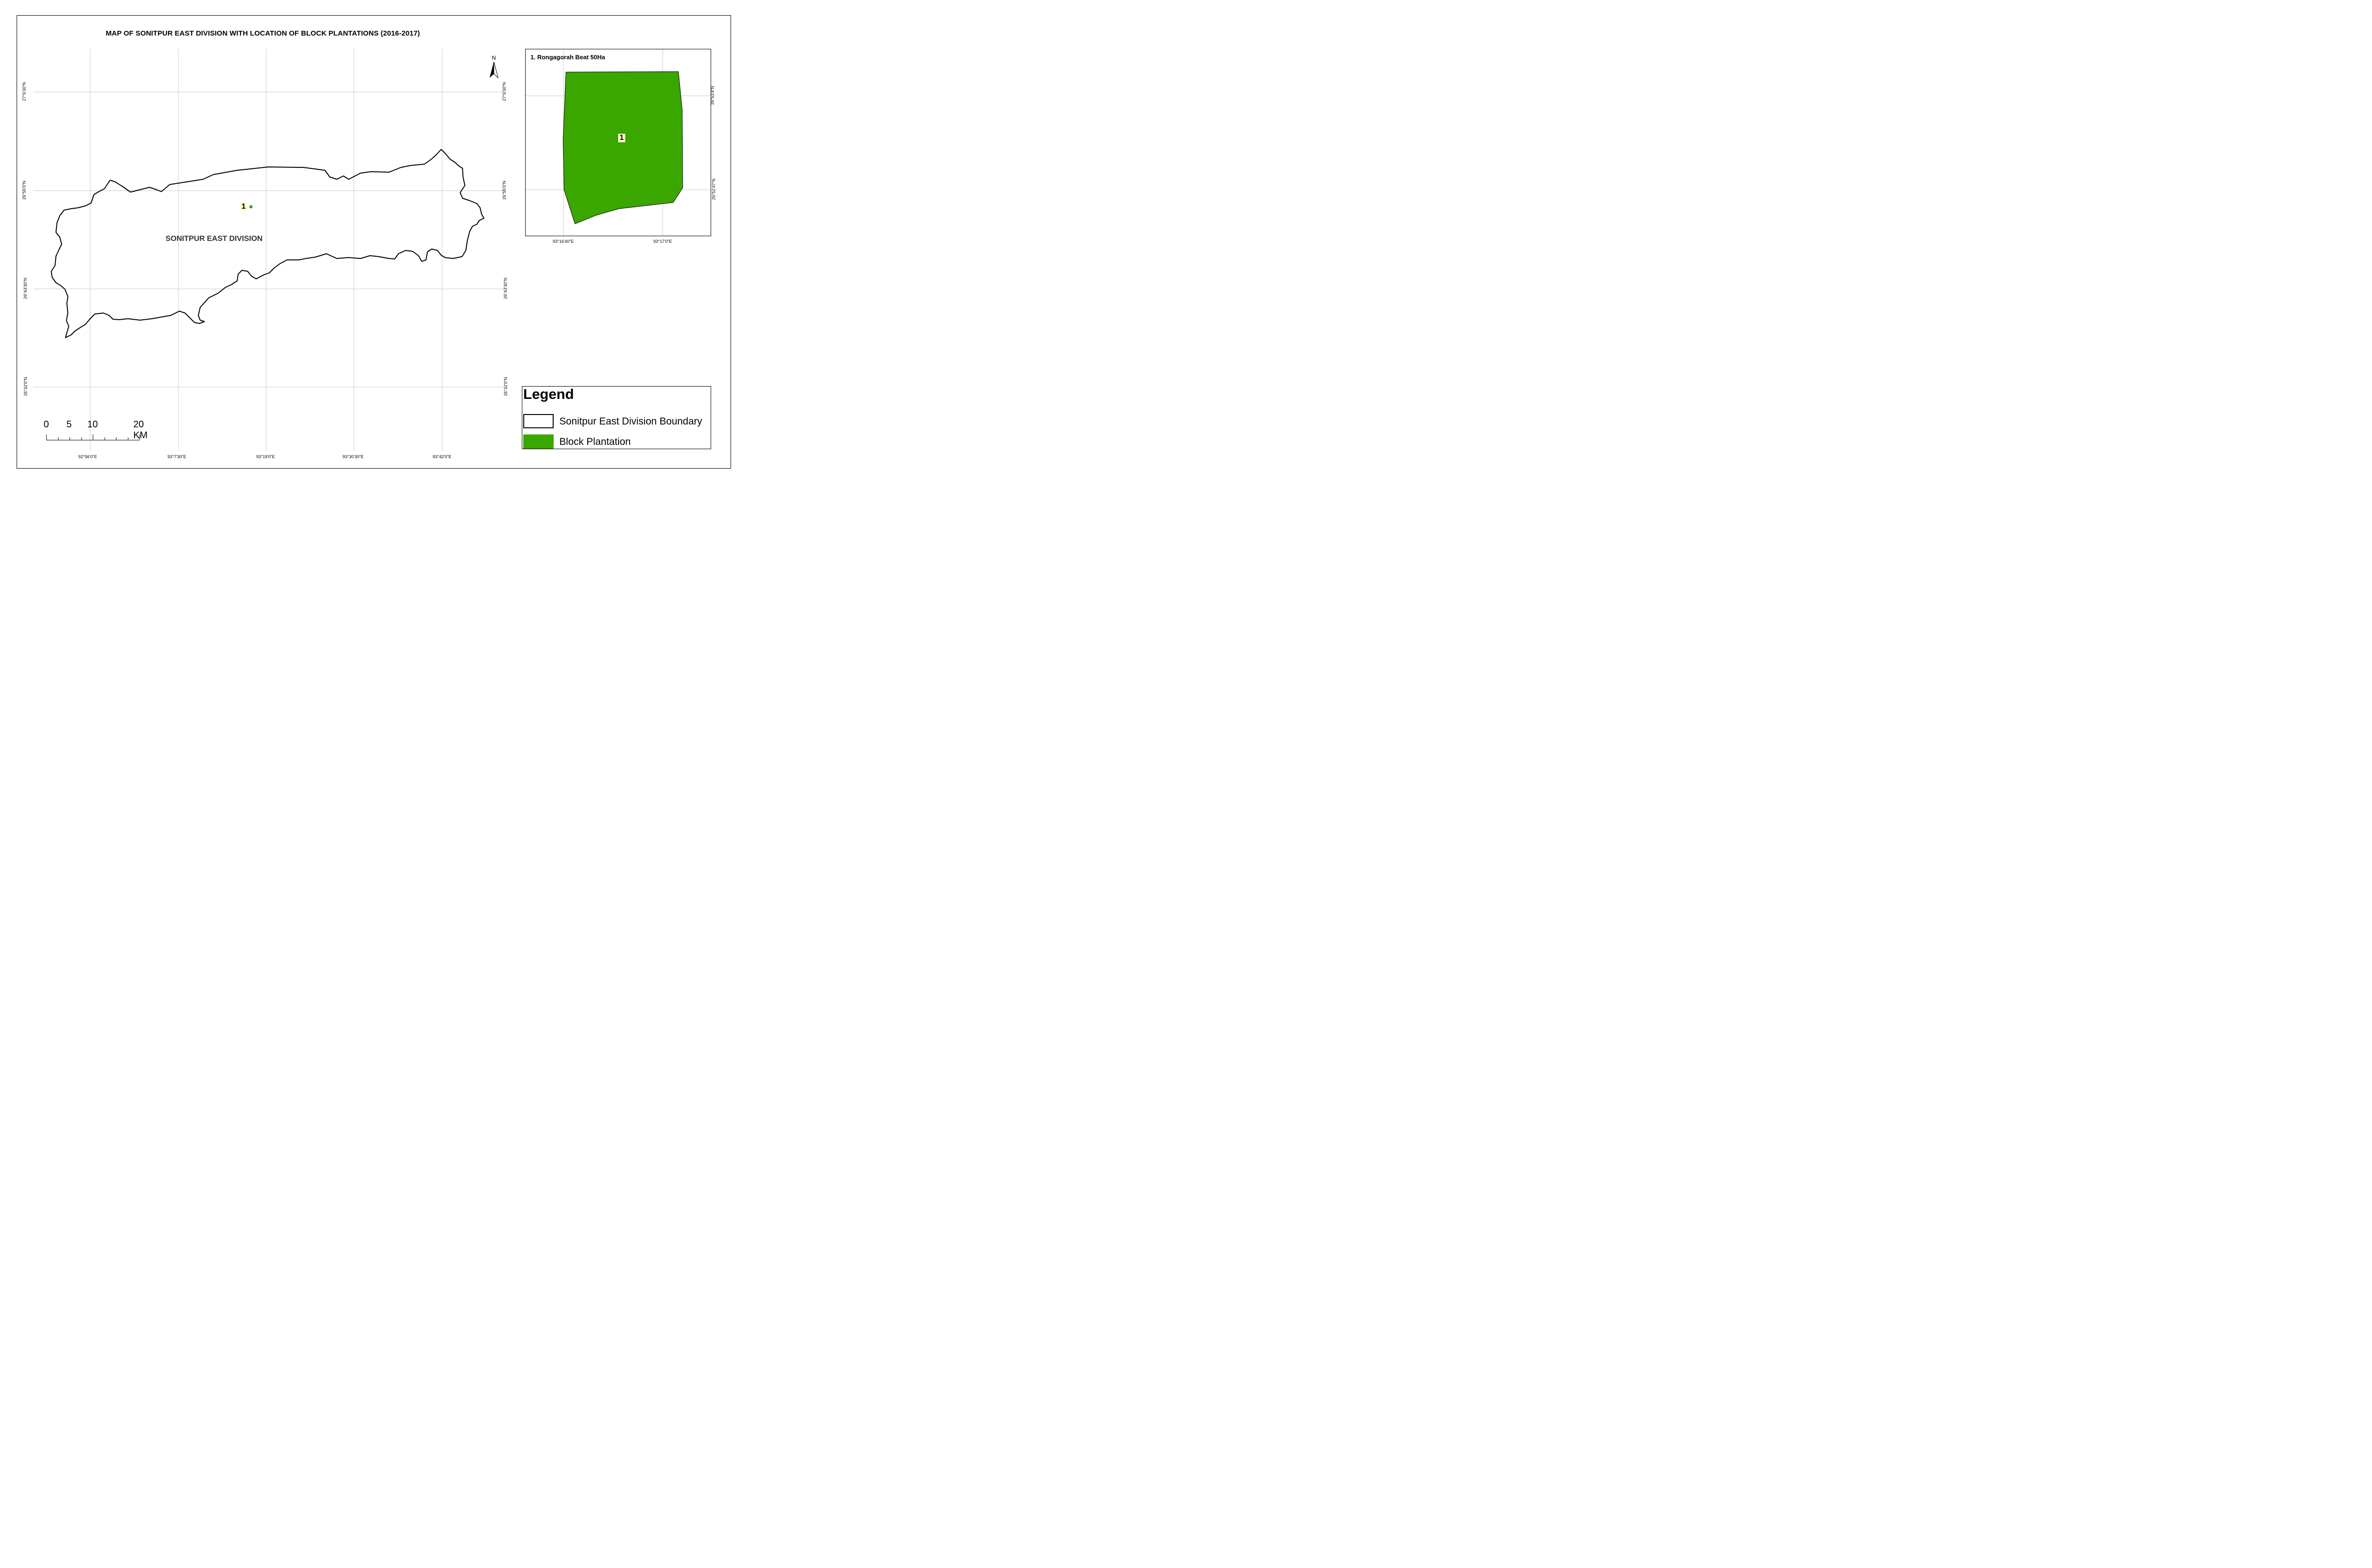  Describe the element at coordinates (442, 457) in the screenshot. I see `x-tick: 93°42'0"E` at that location.